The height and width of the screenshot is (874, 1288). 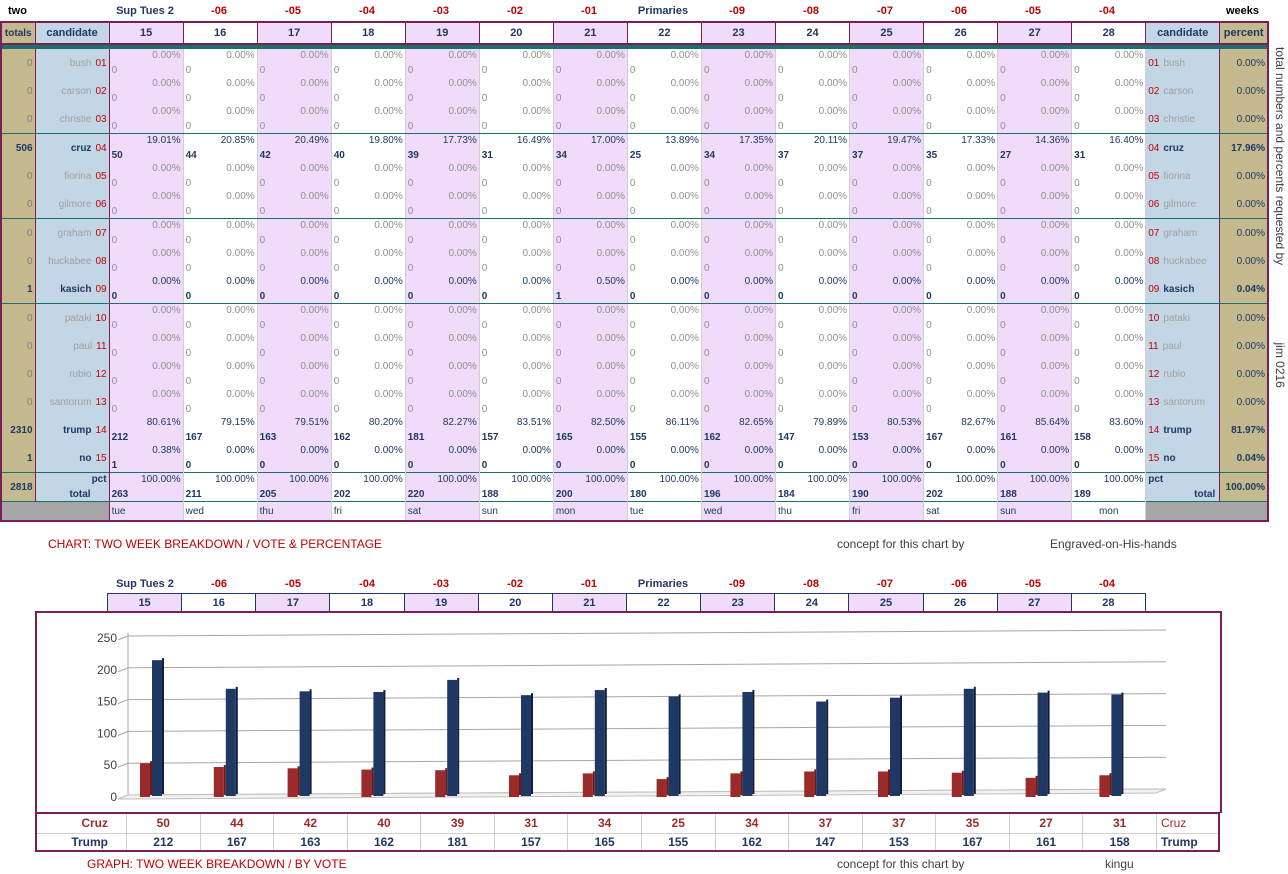 I want to click on candidate-name-cell: fiorina 05, so click(x=72, y=176).